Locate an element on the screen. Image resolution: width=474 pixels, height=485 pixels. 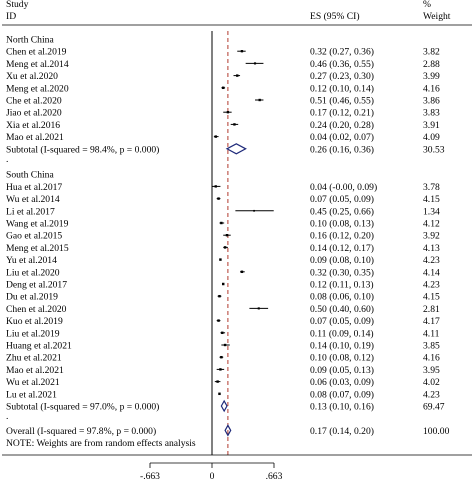
study-id-label: Meng et al.2015 is located at coordinates (37, 248).